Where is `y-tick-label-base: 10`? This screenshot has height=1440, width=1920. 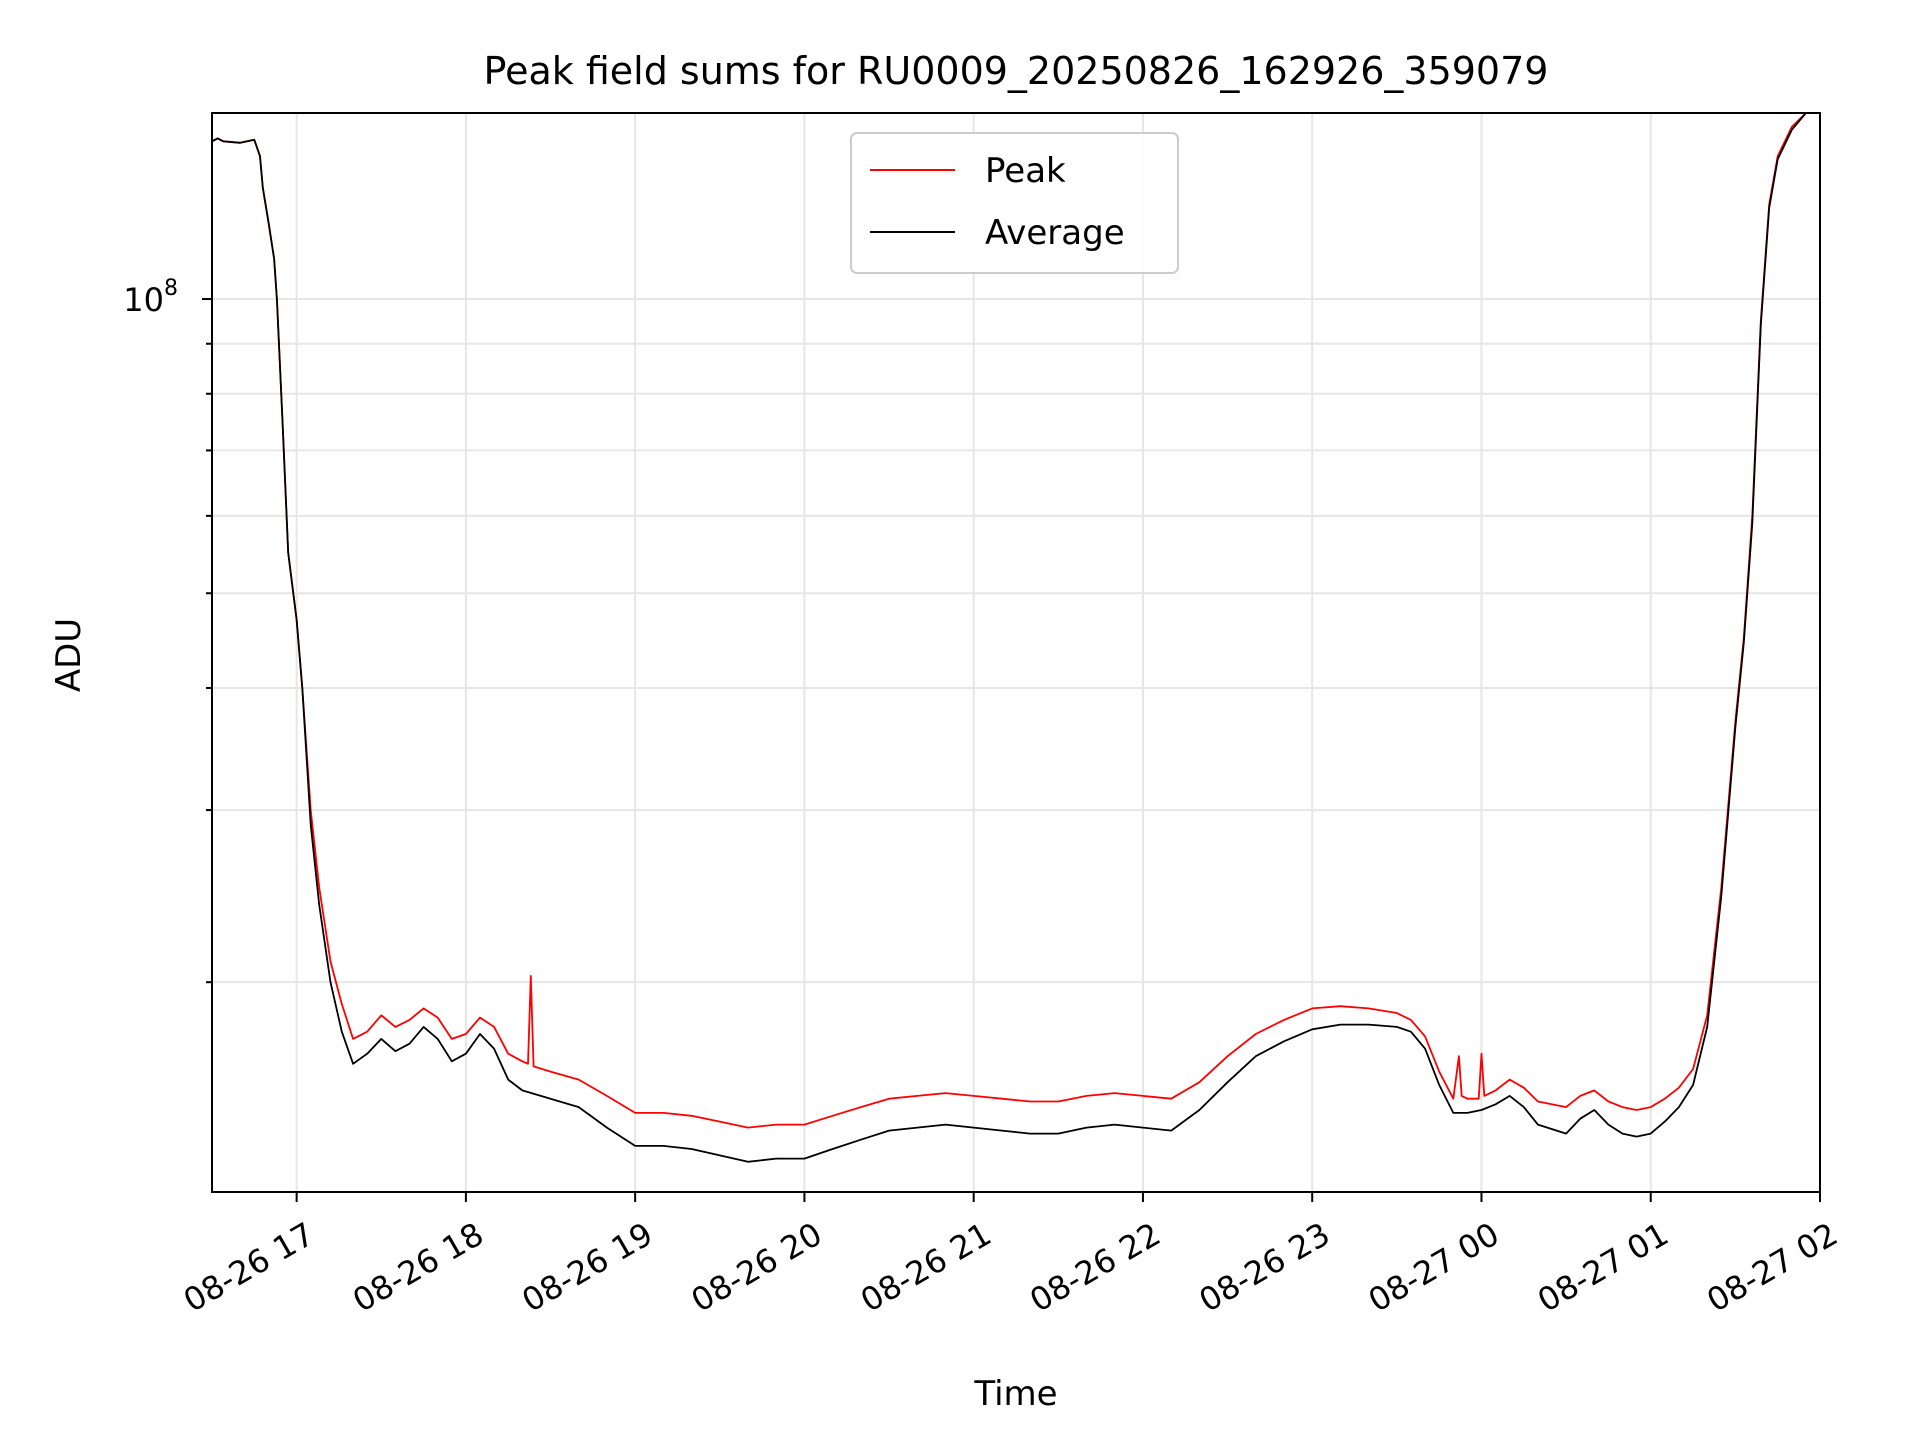
y-tick-label-base: 10 is located at coordinates (143, 300).